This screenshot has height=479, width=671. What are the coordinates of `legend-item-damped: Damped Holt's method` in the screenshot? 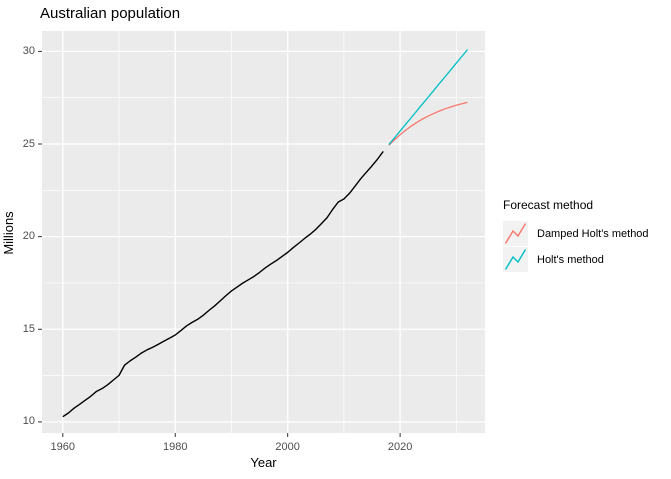 It's located at (586, 233).